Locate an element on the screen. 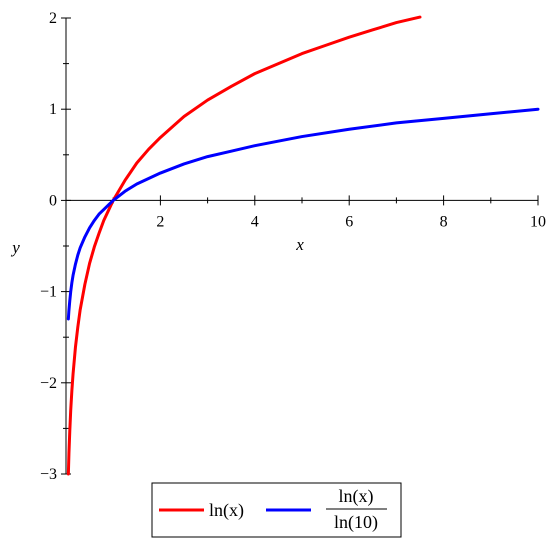 This screenshot has width=555, height=555. x-tick-label: 4 is located at coordinates (255, 221).